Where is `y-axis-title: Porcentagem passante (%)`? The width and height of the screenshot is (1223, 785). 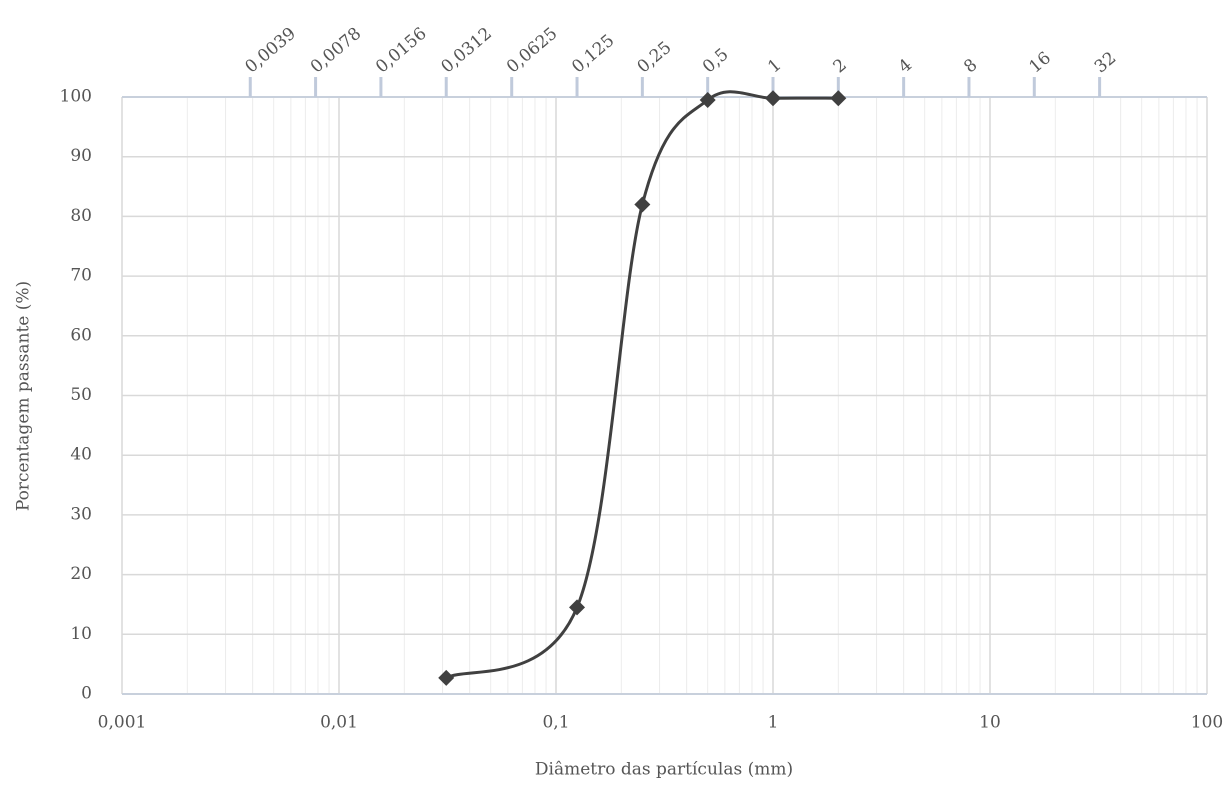 y-axis-title: Porcentagem passante (%) is located at coordinates (24, 396).